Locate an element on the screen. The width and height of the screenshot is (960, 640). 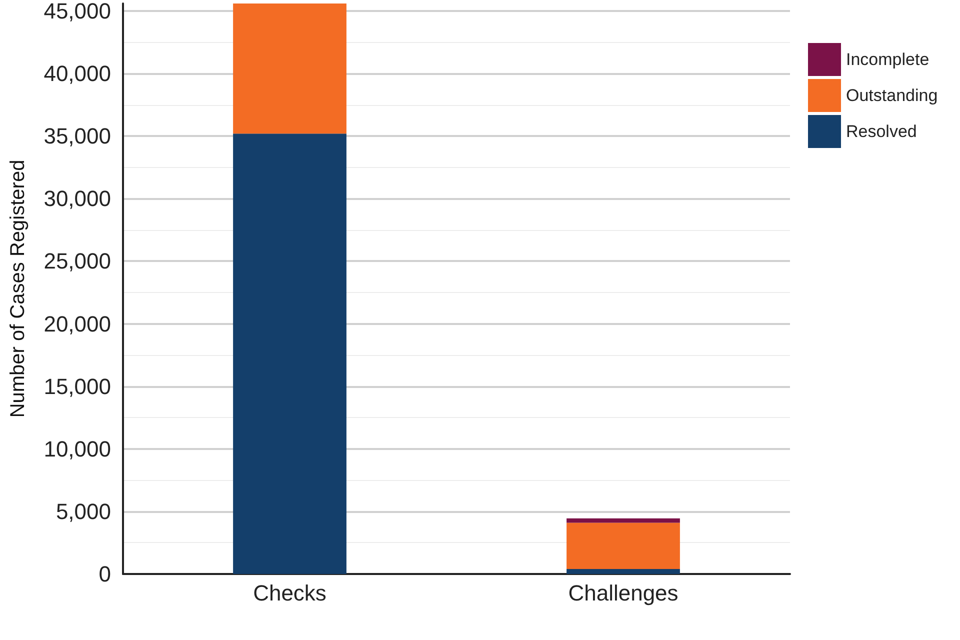
legend-label: Outstanding is located at coordinates (892, 95).